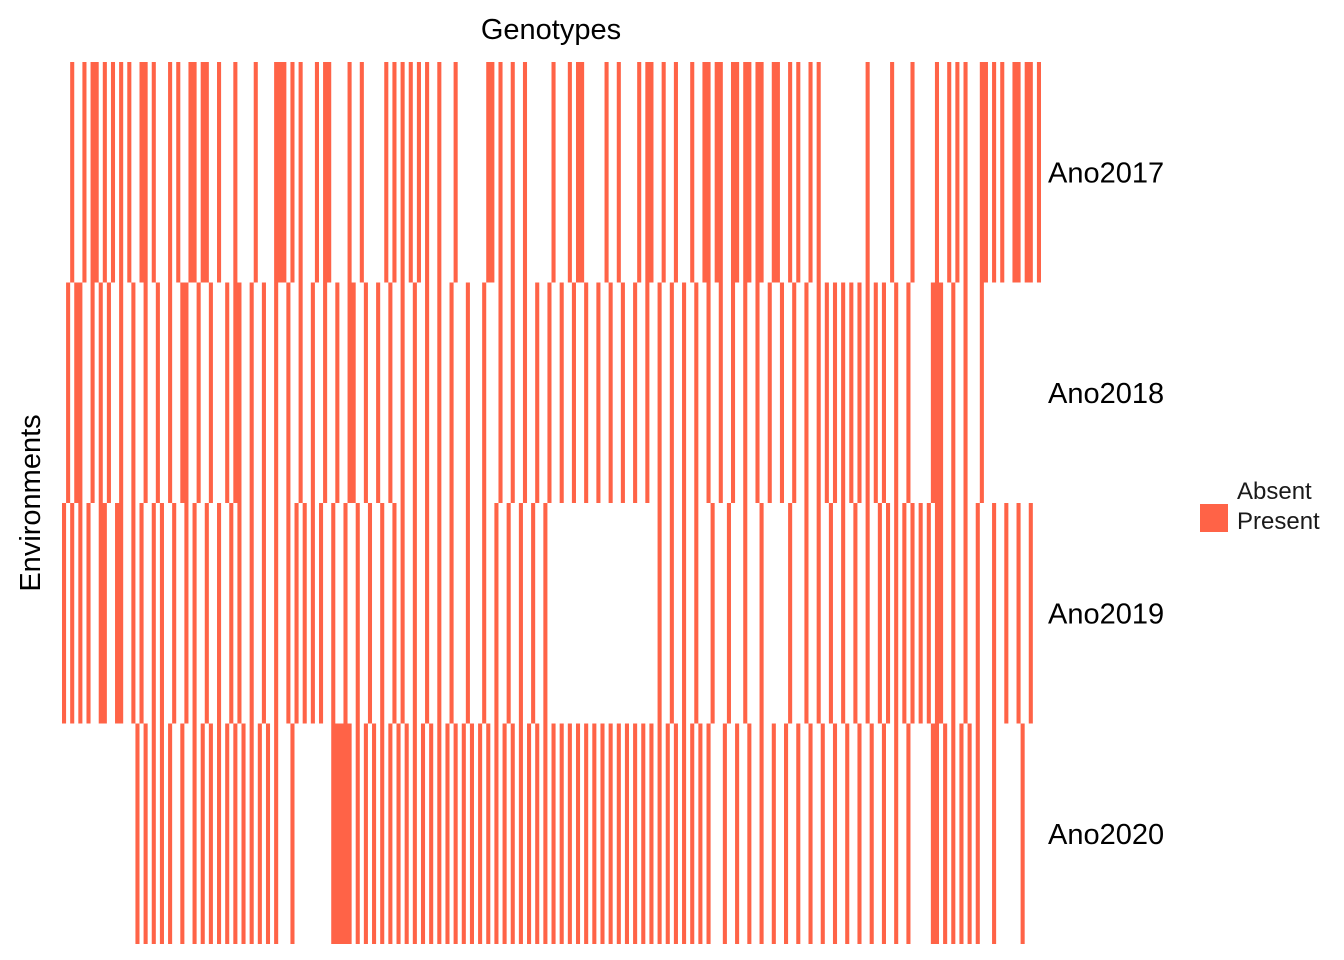 The height and width of the screenshot is (960, 1344). I want to click on y-axis-title: Environments, so click(31, 502).